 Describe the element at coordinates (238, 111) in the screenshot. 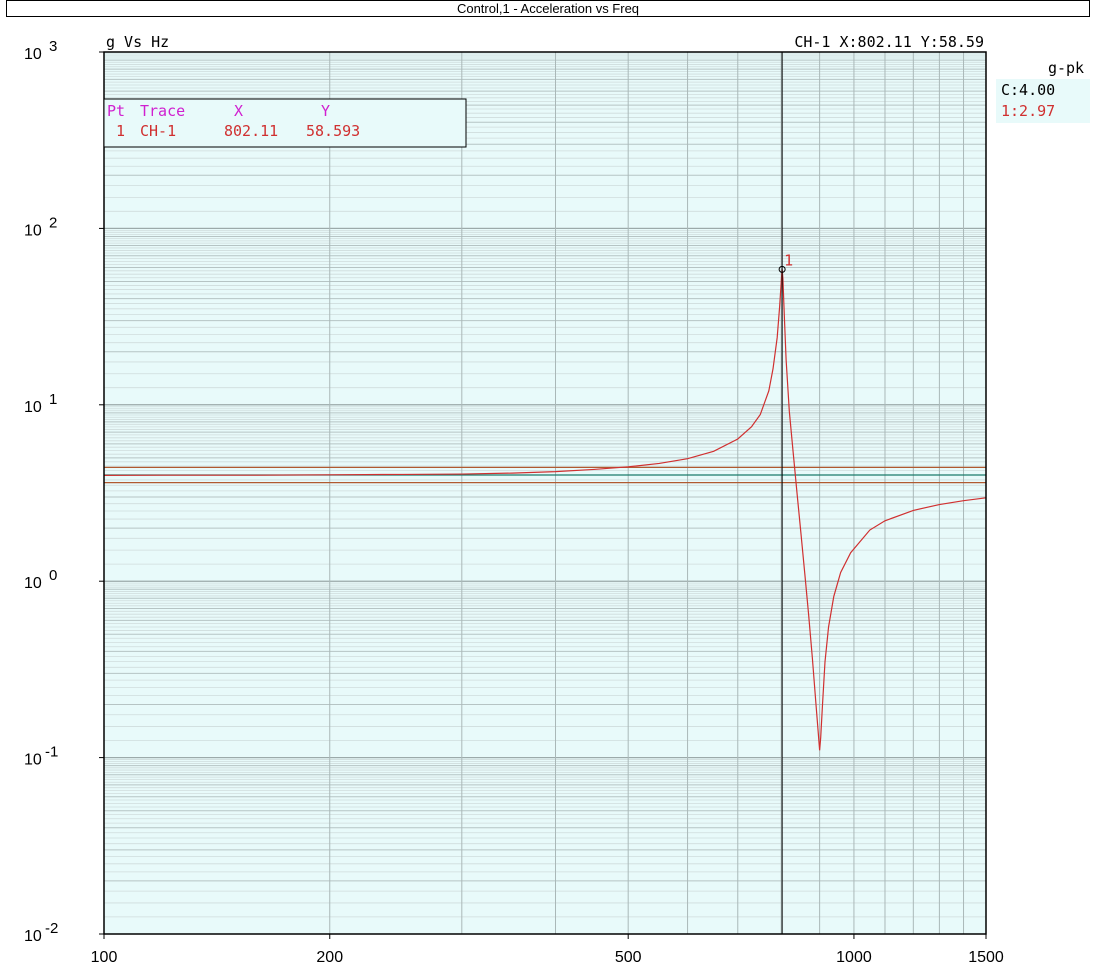

I see `marker-table-header-x: X` at that location.